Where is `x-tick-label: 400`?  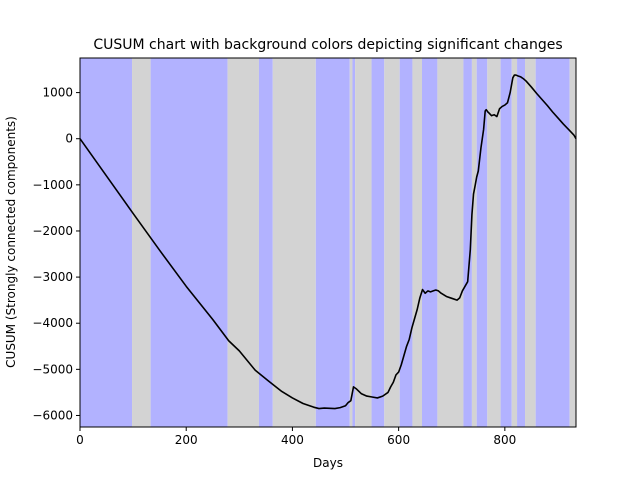 x-tick-label: 400 is located at coordinates (292, 440).